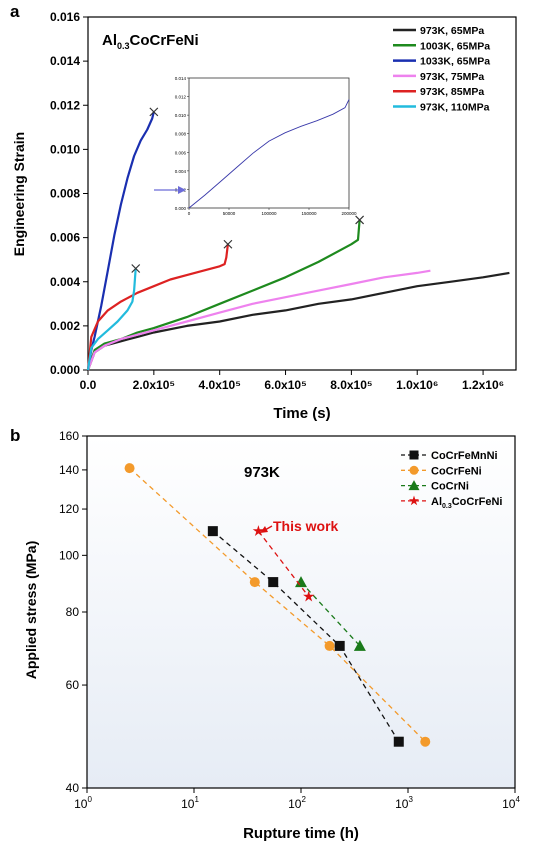 The width and height of the screenshot is (539, 852). Describe the element at coordinates (404, 803) in the screenshot. I see `x-tick-label: 10³` at that location.